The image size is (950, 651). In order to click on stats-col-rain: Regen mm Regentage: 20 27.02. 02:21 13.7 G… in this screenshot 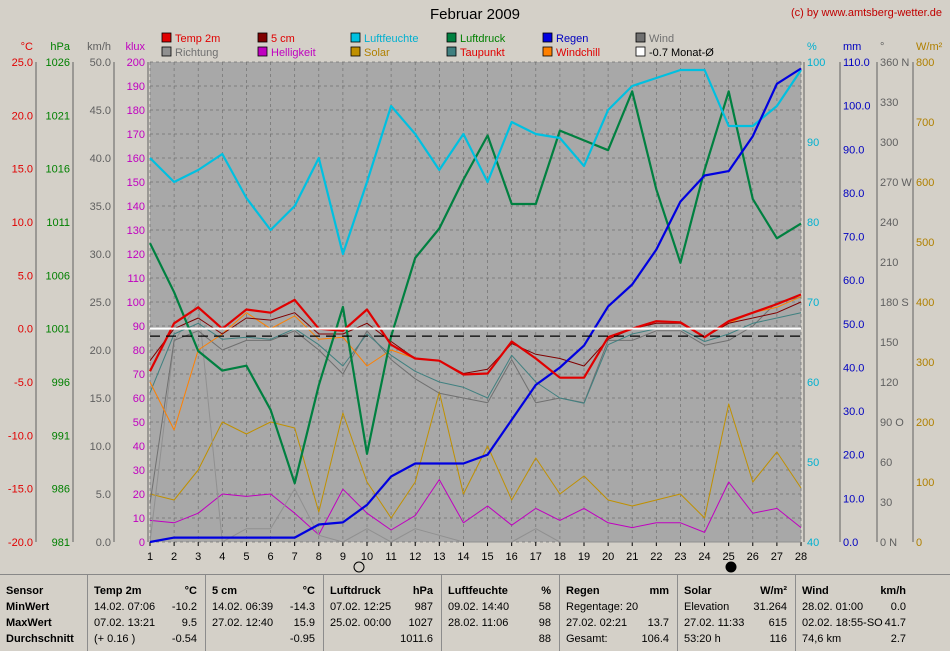, I will do `click(619, 613)`.